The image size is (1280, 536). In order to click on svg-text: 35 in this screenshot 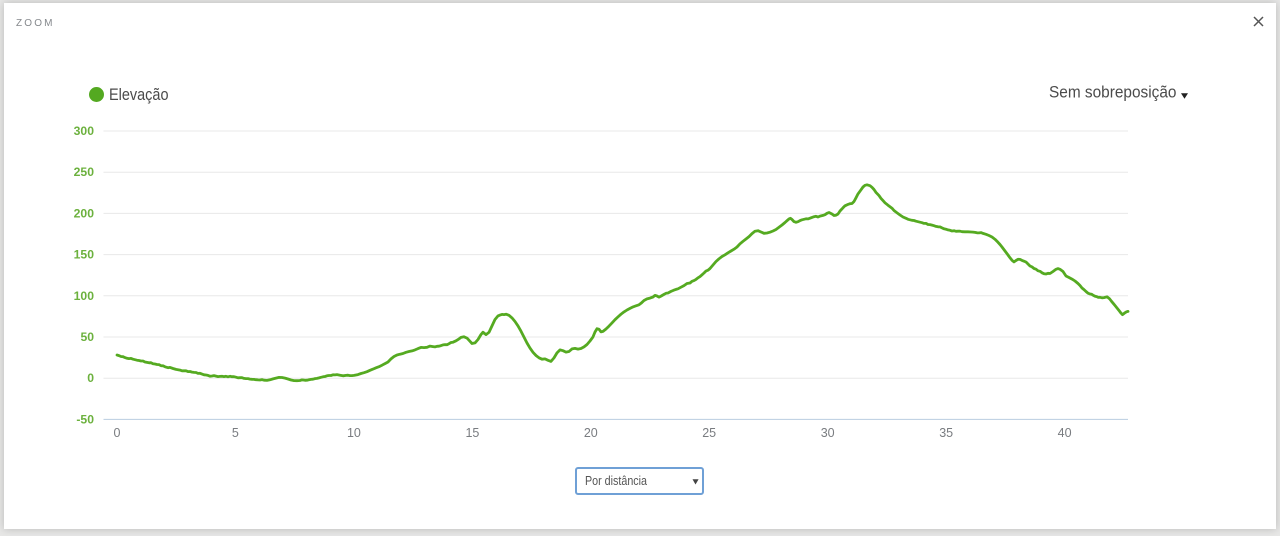, I will do `click(946, 433)`.